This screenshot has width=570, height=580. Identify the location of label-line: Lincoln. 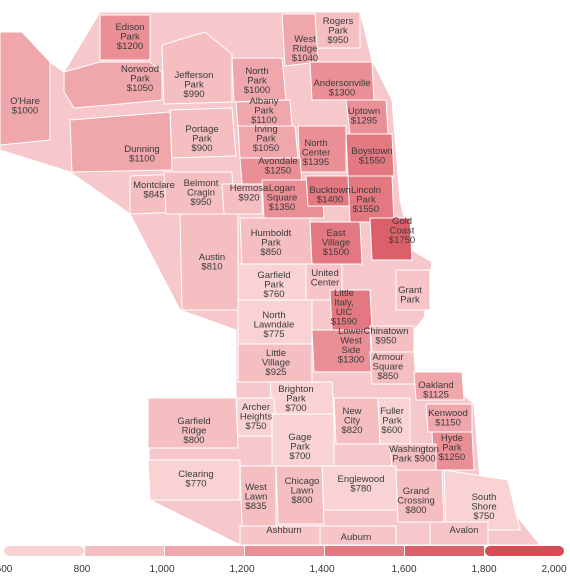
(366, 190).